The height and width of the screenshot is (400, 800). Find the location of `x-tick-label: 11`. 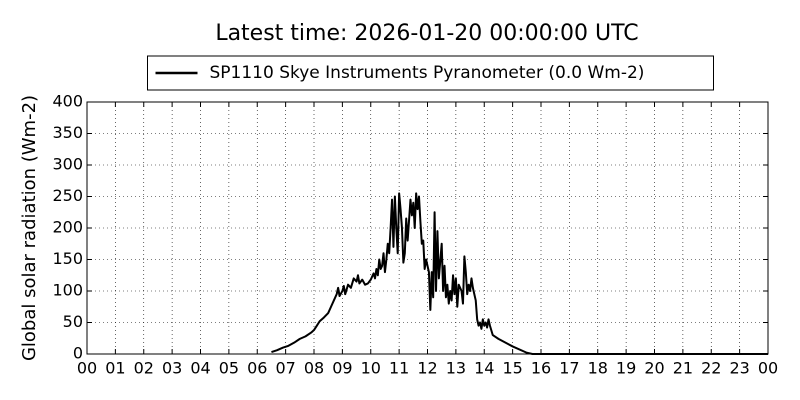

x-tick-label: 11 is located at coordinates (399, 368).